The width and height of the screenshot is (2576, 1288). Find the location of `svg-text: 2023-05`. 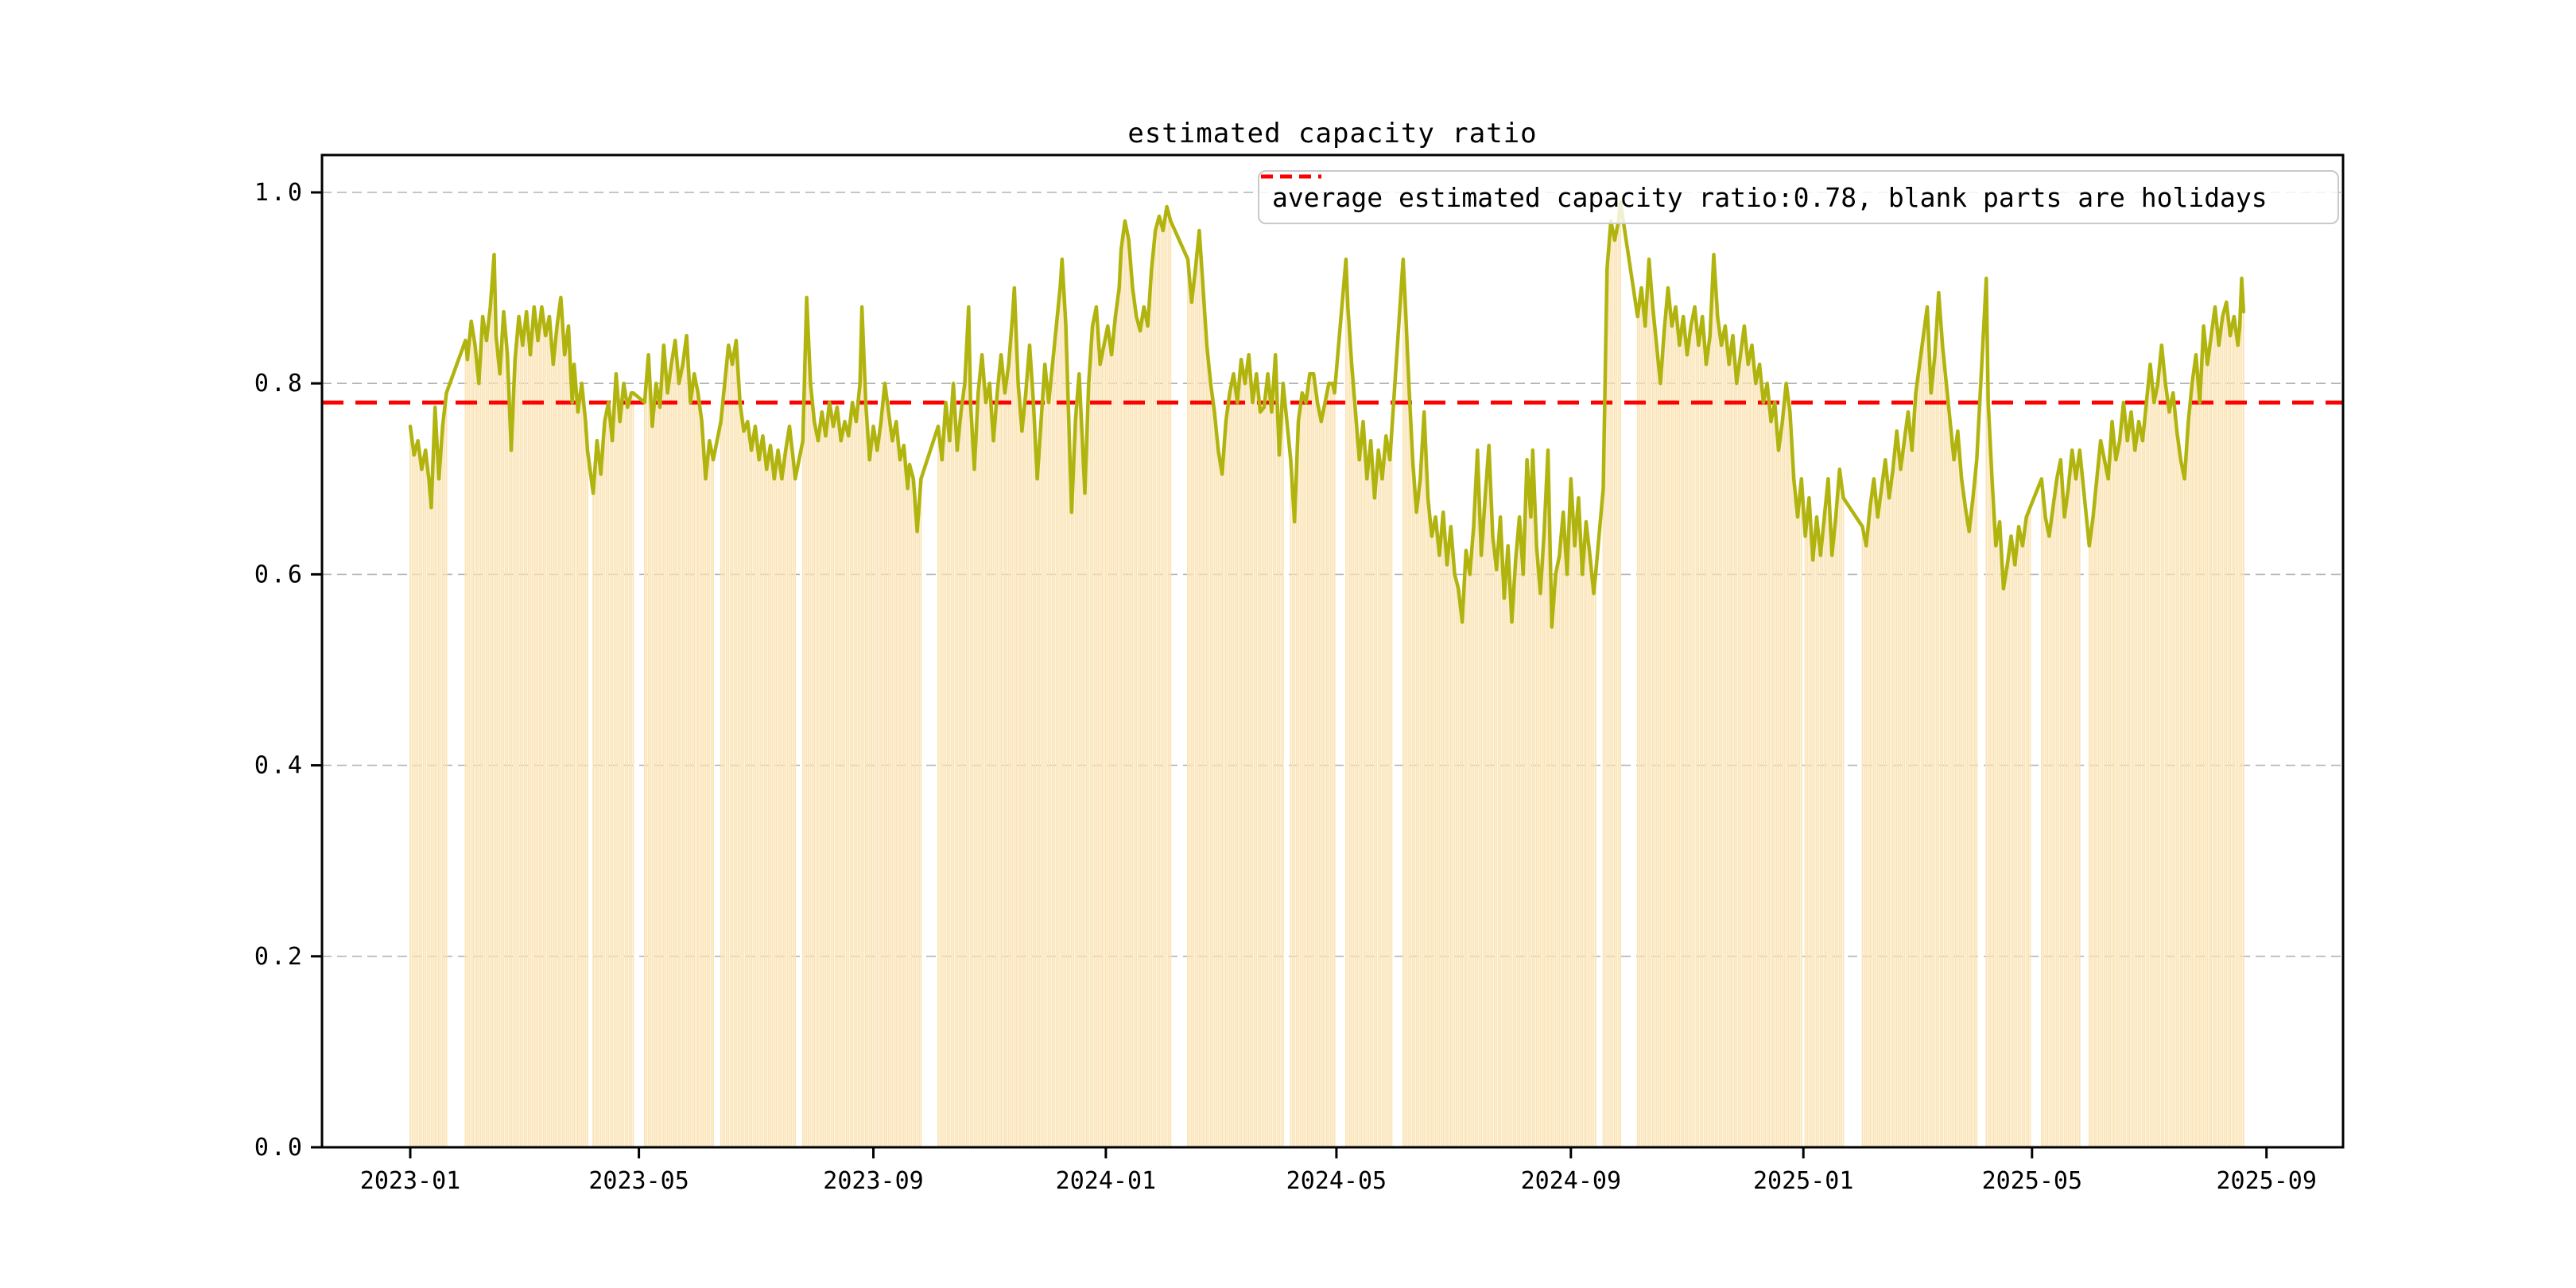

svg-text: 2023-05 is located at coordinates (639, 1181).